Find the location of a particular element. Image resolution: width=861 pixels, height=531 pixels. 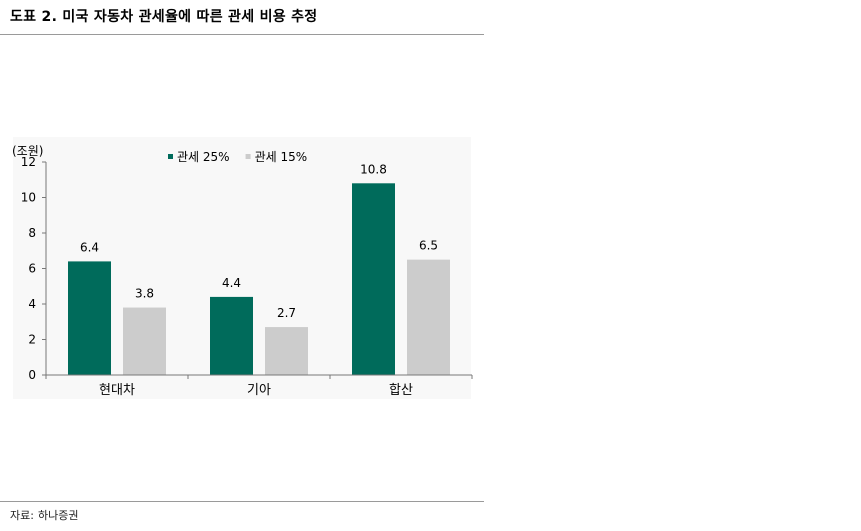

y-tick-label: 0 is located at coordinates (32, 375).